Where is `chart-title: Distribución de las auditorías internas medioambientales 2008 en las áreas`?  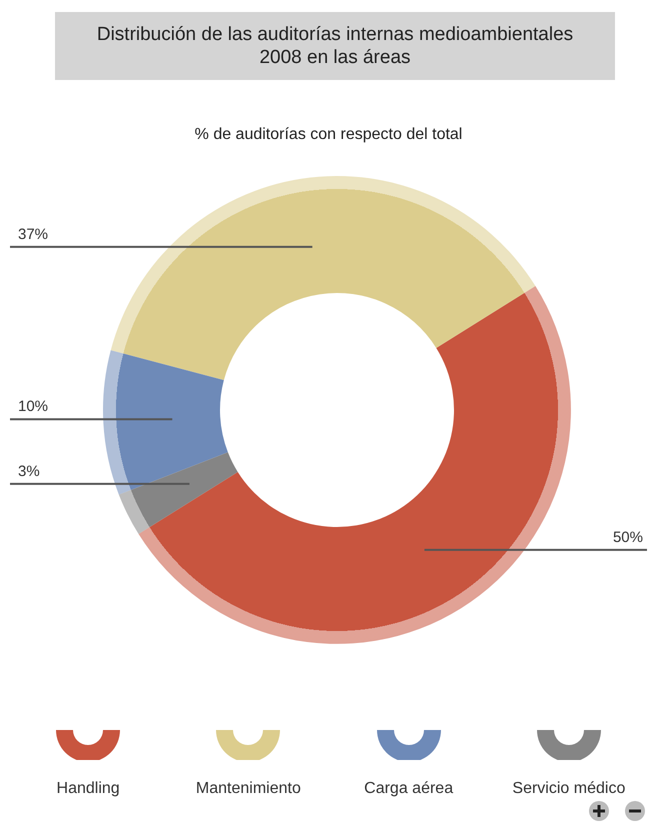 chart-title: Distribución de las auditorías internas medioambientales 2008 en las áreas is located at coordinates (335, 46).